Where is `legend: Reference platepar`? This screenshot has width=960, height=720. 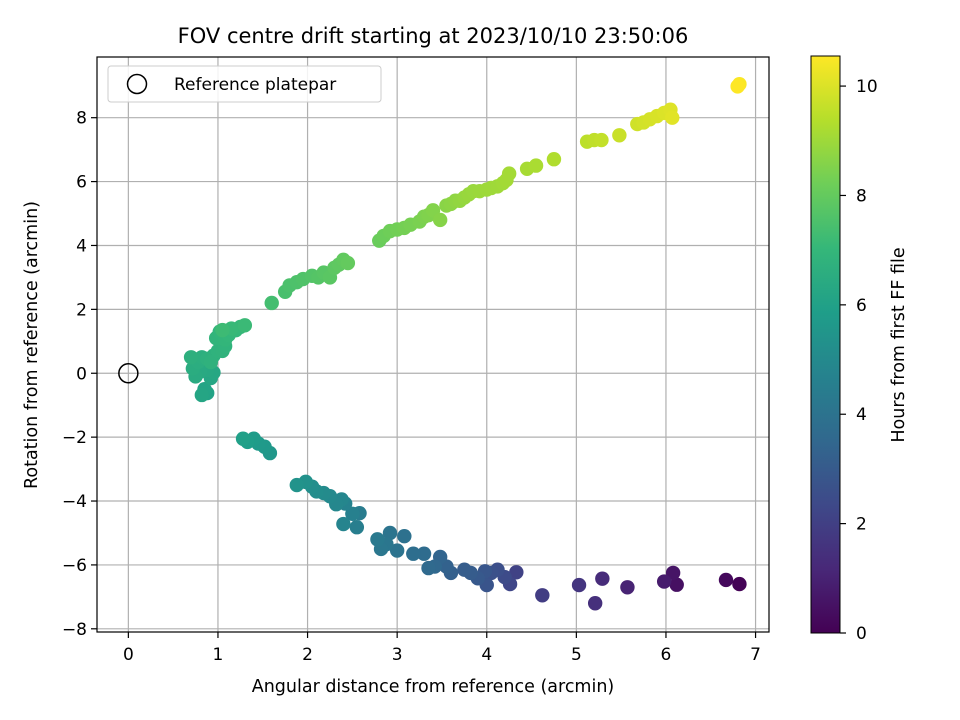
legend: Reference platepar is located at coordinates (244, 84).